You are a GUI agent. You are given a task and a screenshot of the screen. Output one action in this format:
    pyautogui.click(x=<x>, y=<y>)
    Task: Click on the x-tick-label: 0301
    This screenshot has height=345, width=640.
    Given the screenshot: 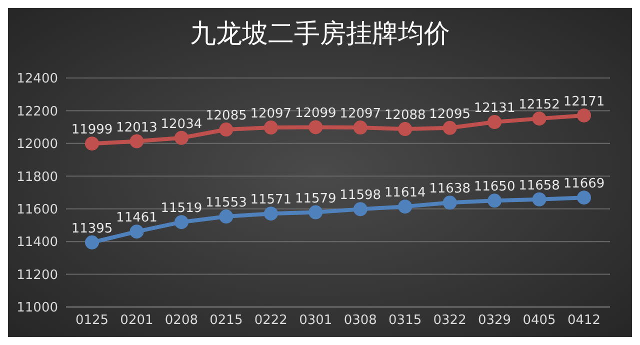 What is the action you would take?
    pyautogui.click(x=315, y=320)
    